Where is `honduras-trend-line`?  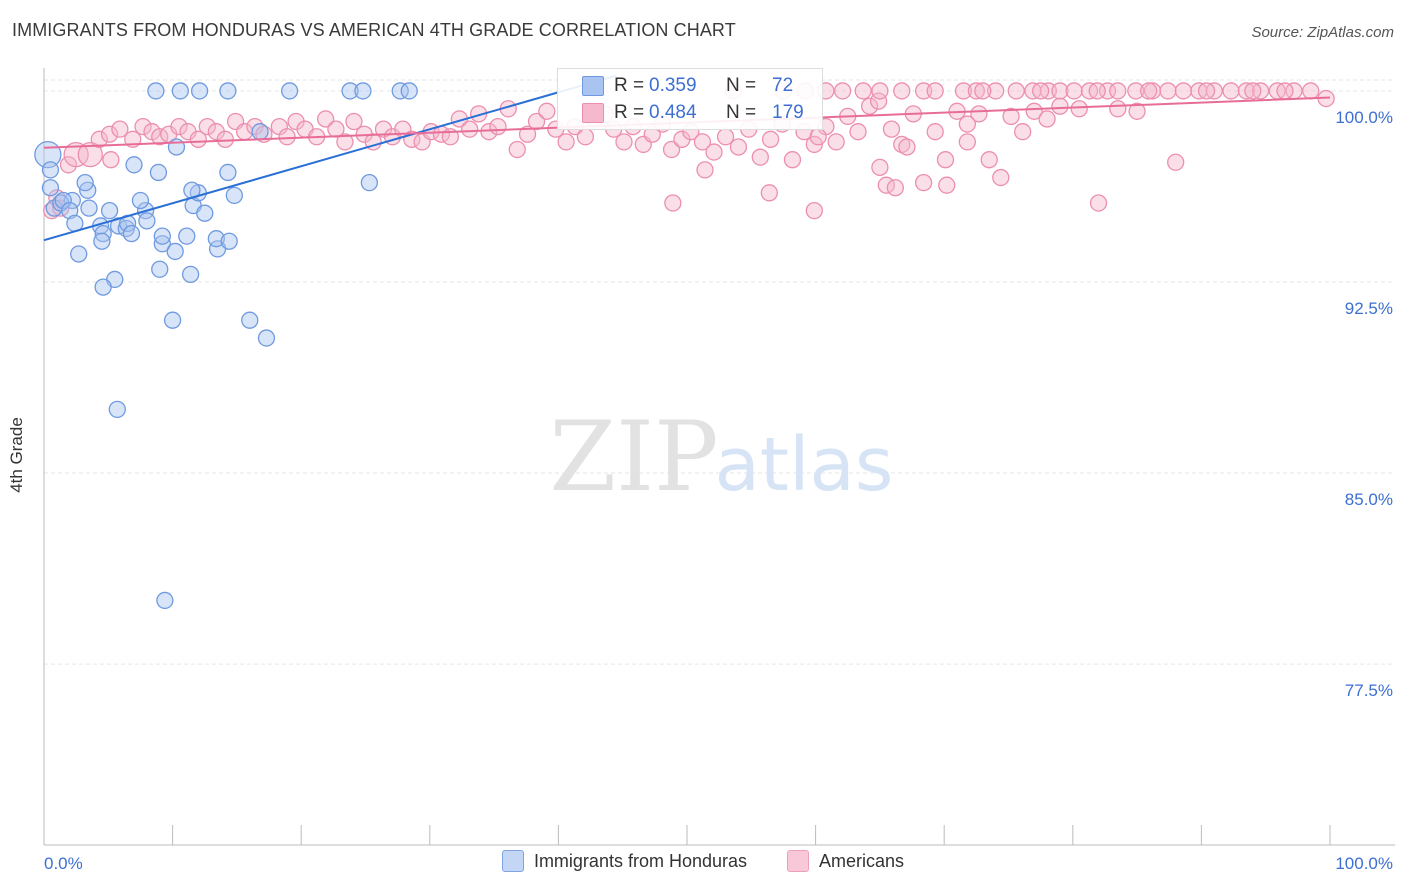
honduras-trend-line is located at coordinates (330, 158).